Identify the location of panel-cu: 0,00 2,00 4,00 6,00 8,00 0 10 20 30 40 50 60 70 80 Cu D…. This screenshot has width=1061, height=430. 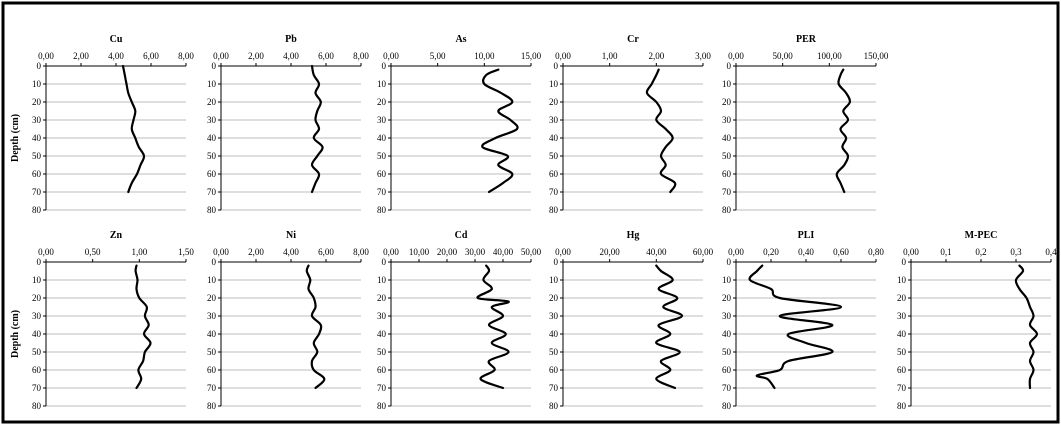
(102, 124).